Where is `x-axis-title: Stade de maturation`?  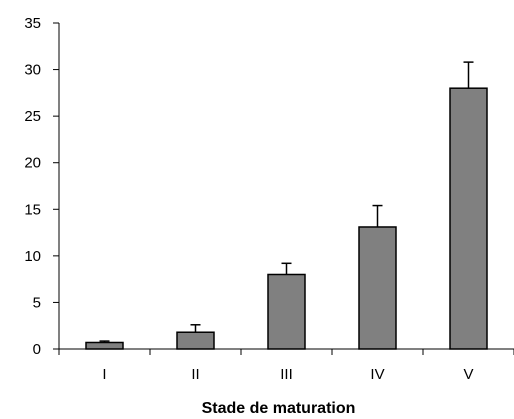
x-axis-title: Stade de maturation is located at coordinates (279, 408).